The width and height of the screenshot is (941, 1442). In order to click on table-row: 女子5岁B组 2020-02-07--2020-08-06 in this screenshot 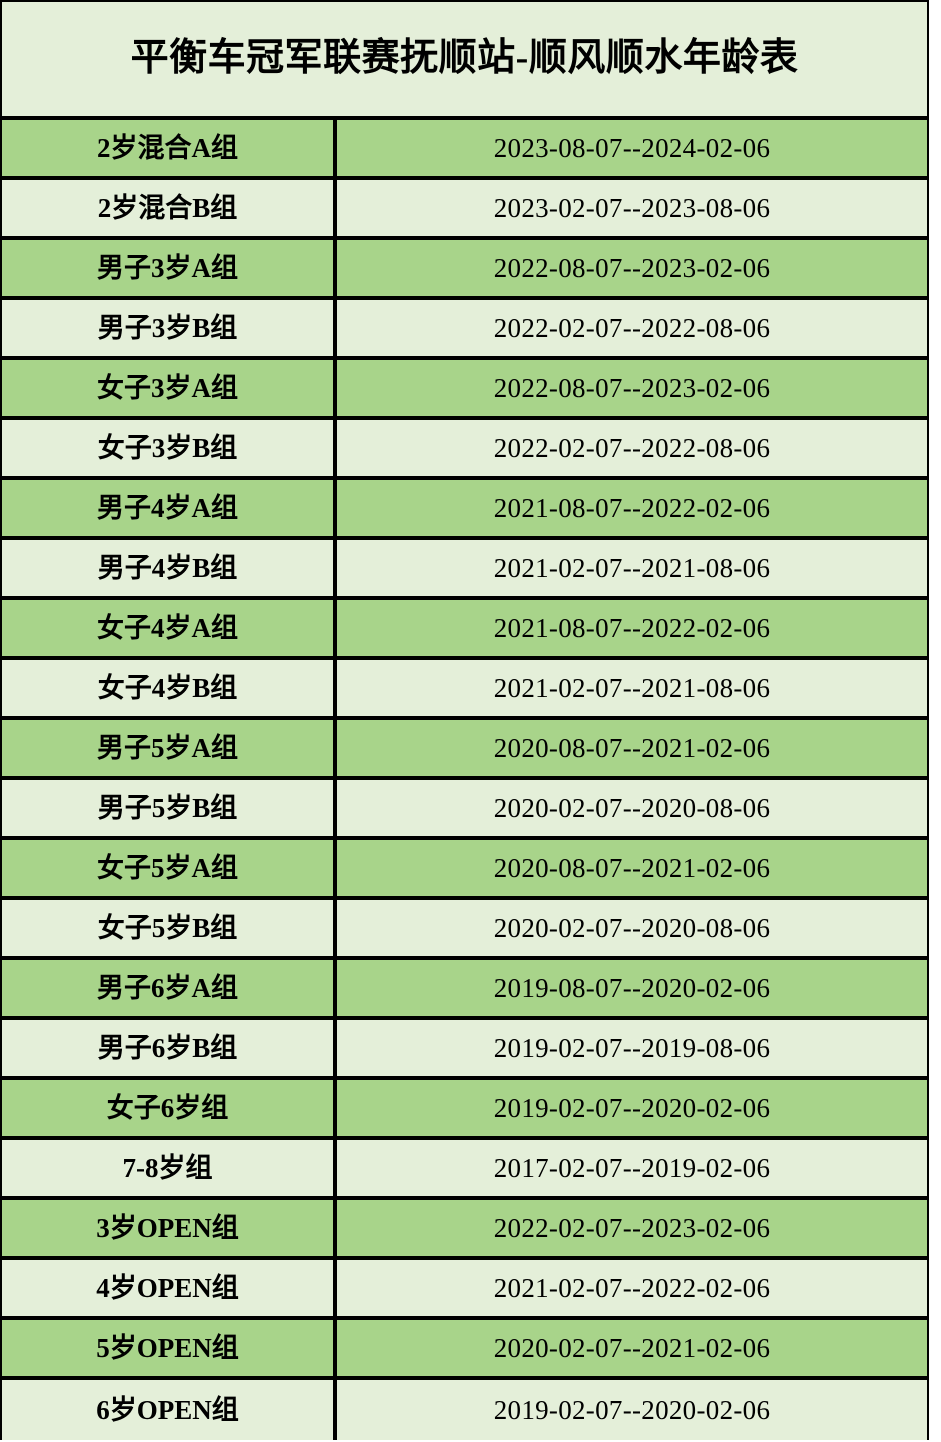, I will do `click(464, 930)`.